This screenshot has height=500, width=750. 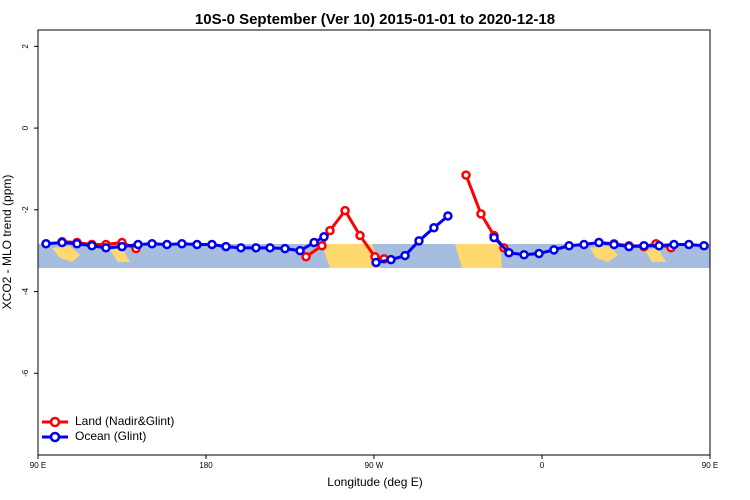 I want to click on x-tick-label: 90 W, so click(x=374, y=465).